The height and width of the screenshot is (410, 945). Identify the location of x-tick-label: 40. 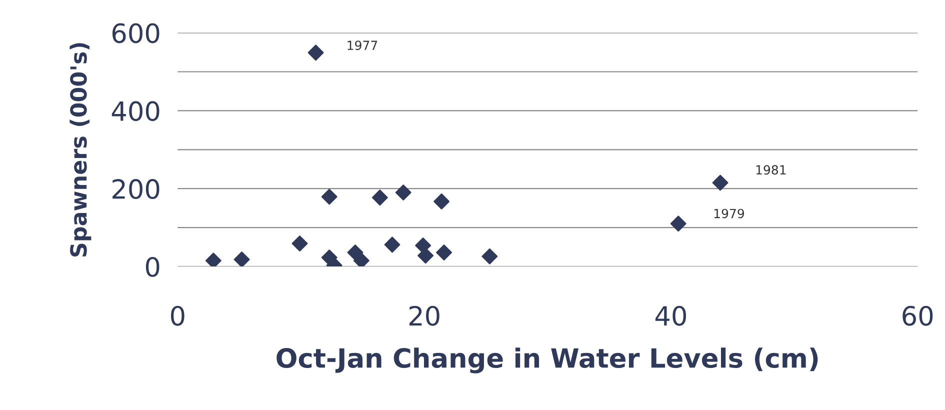
(670, 316).